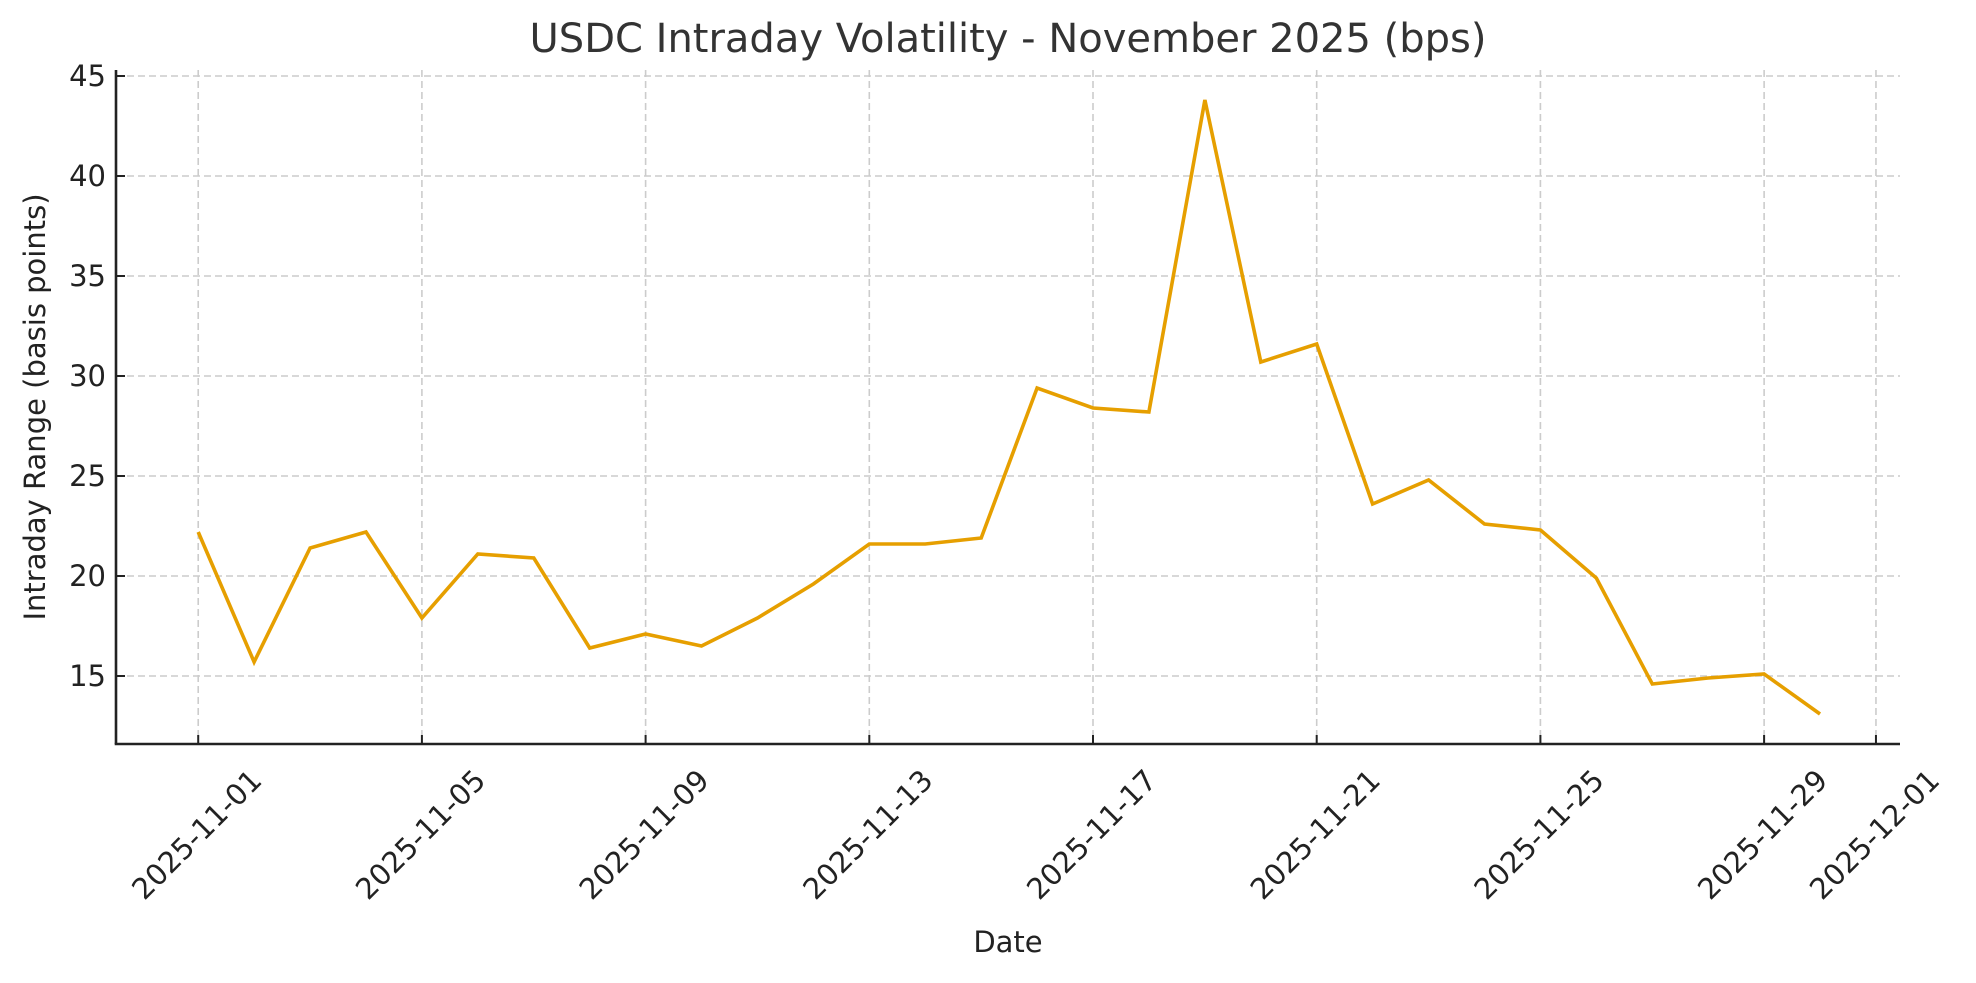 The height and width of the screenshot is (983, 1976). Describe the element at coordinates (1315, 834) in the screenshot. I see `x-tick-label: 2025-11-21` at that location.